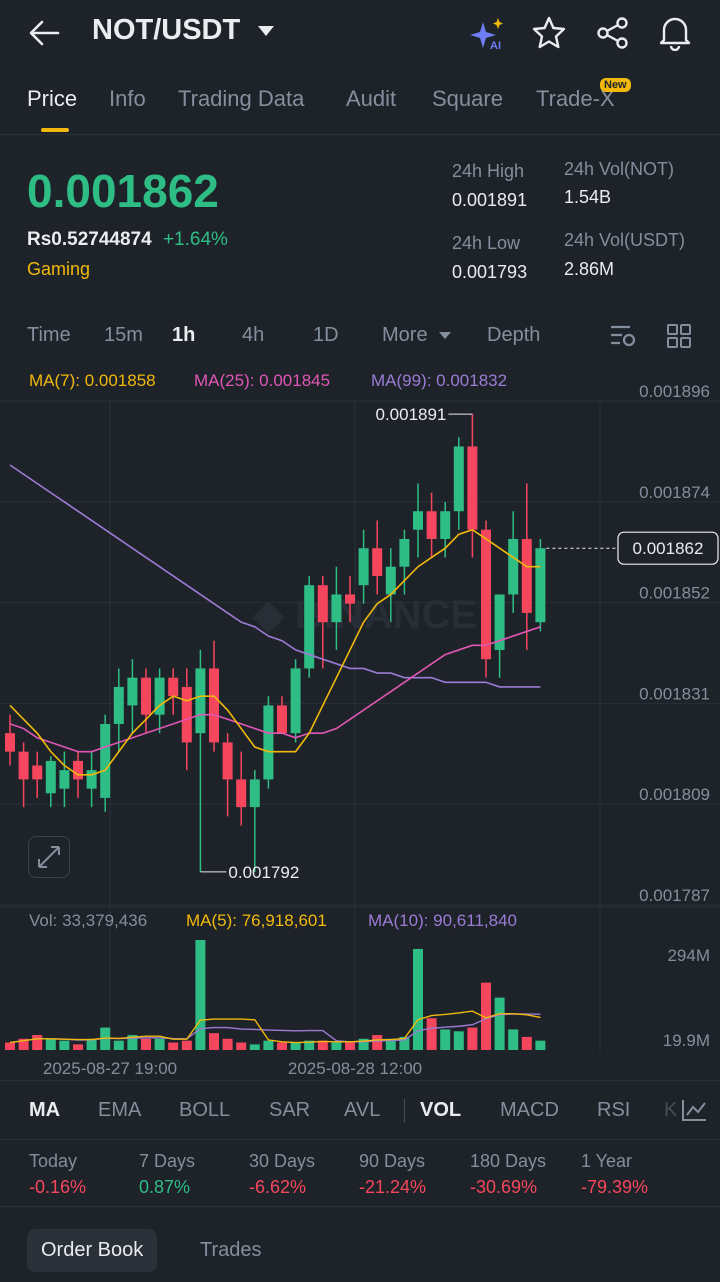  Describe the element at coordinates (486, 243) in the screenshot. I see `low-label: 24h Low` at that location.